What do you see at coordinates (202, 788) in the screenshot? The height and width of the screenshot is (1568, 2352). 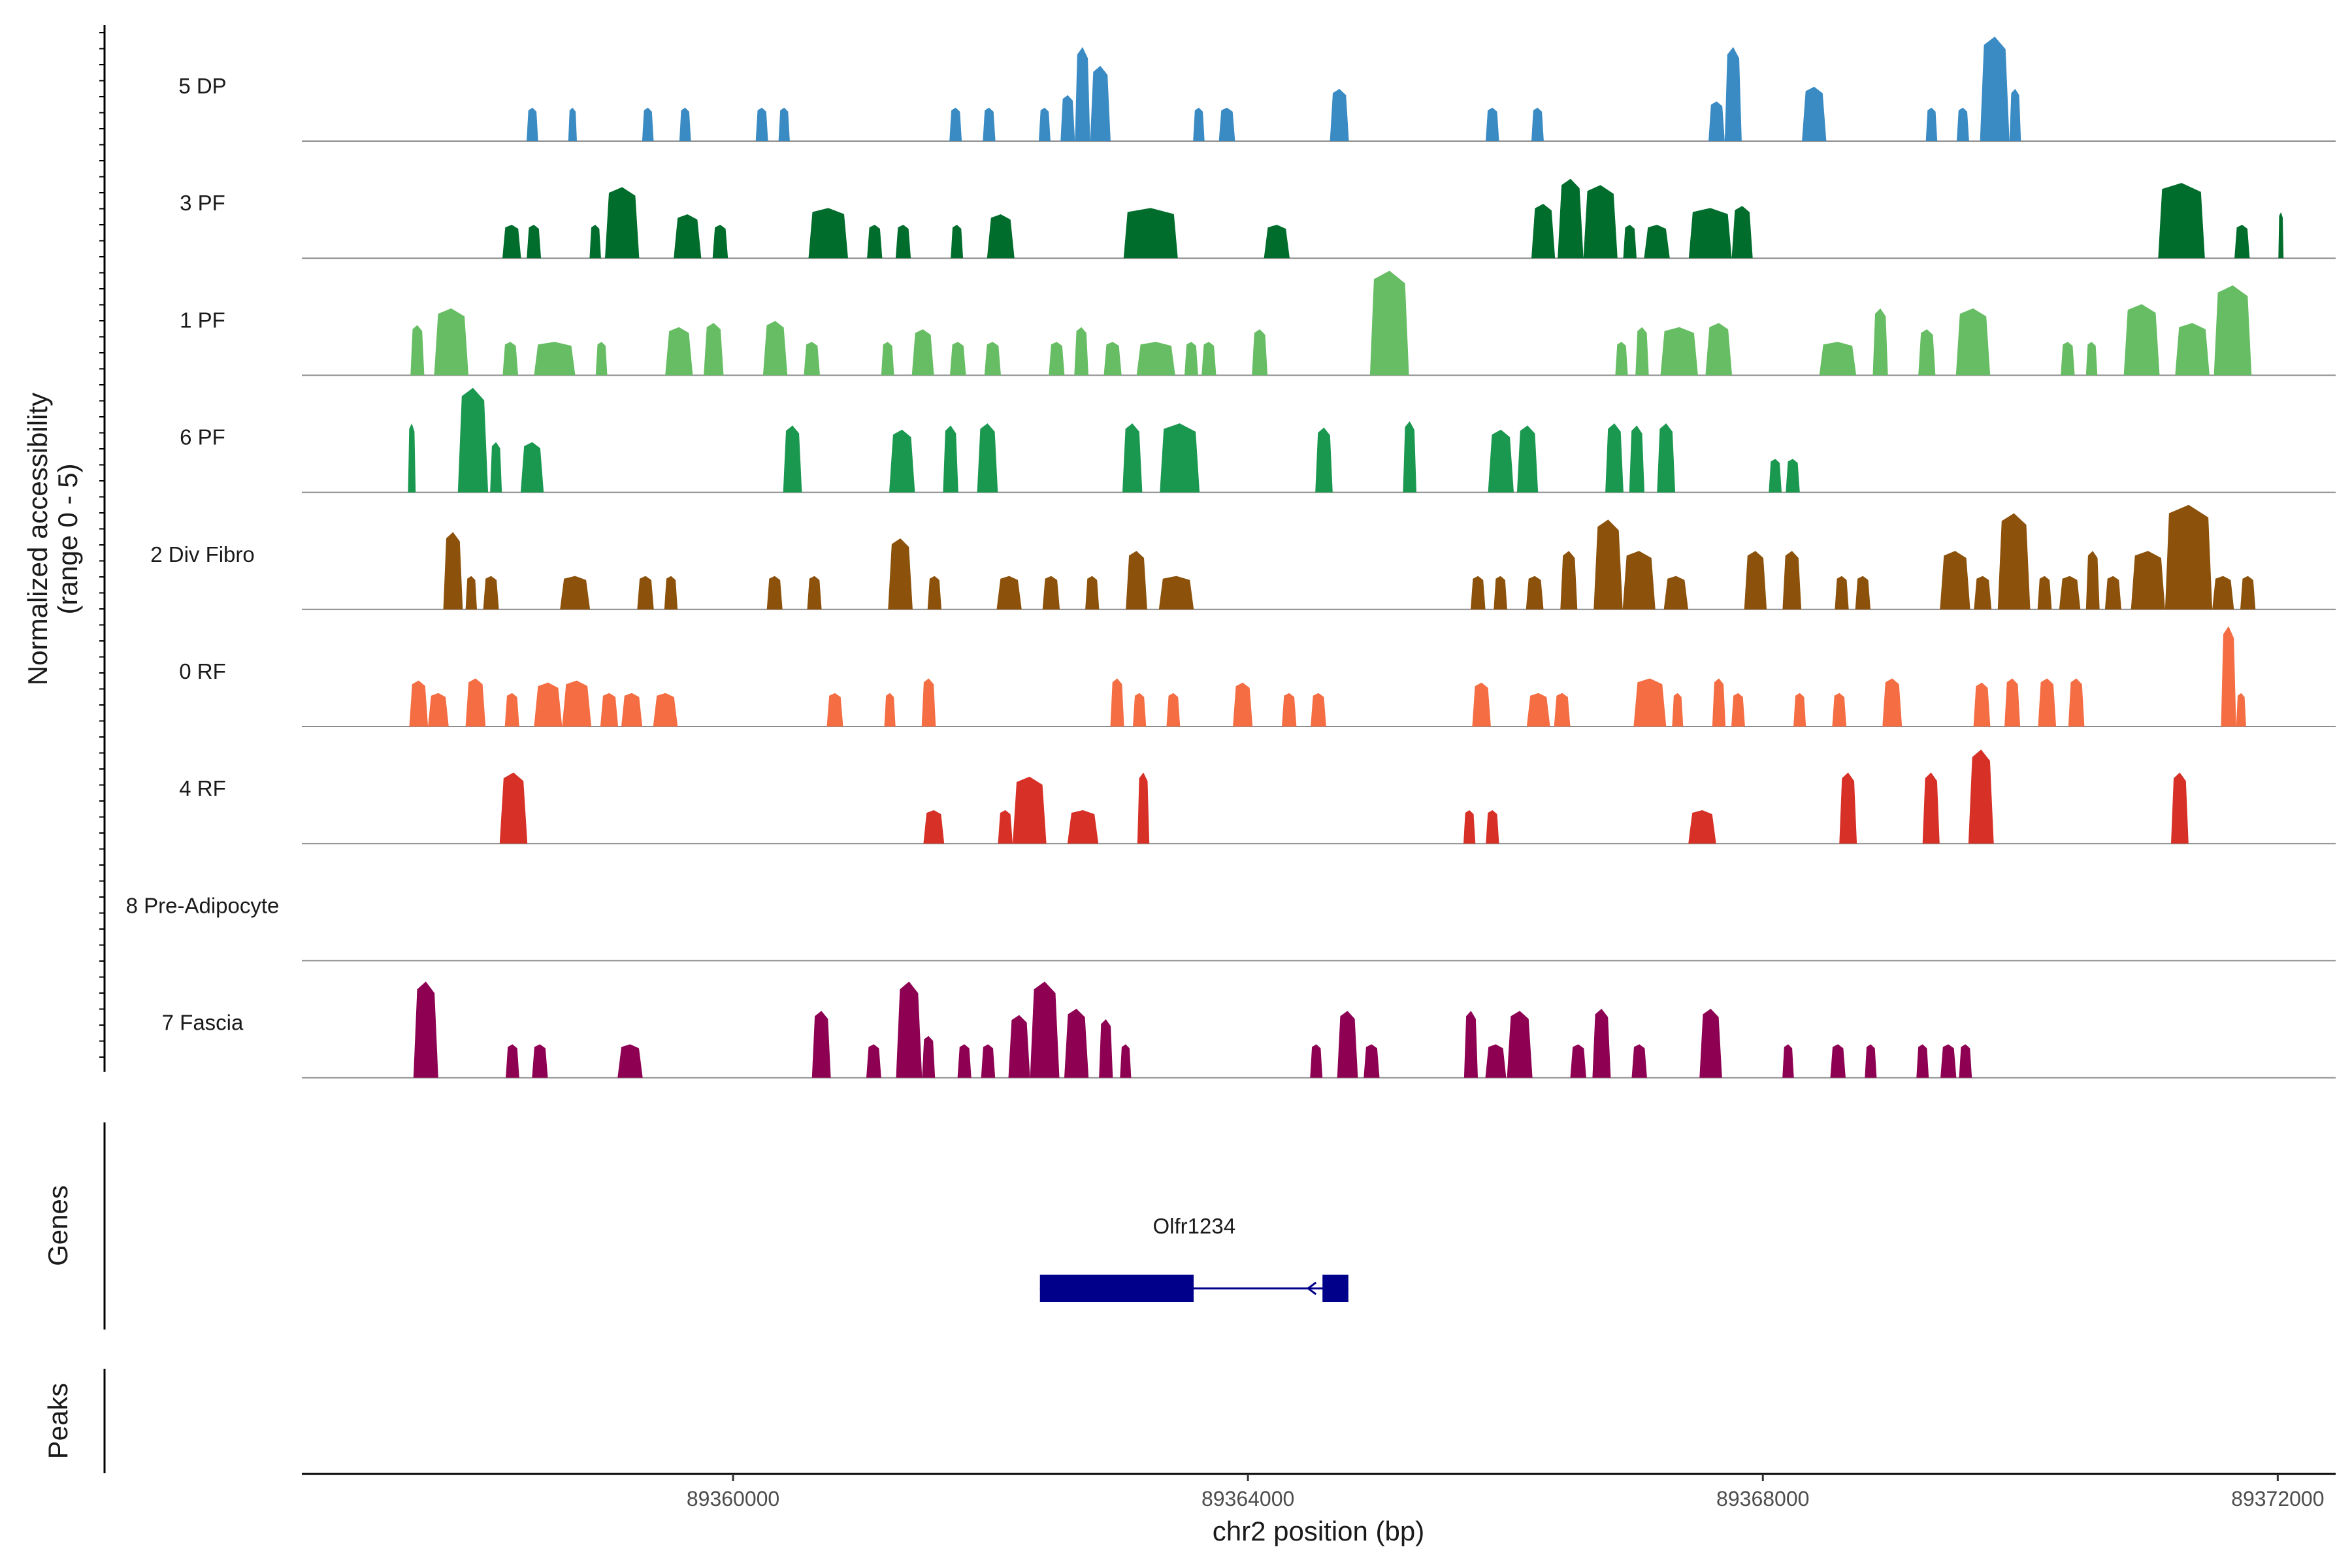 I see `track-label: 4 RF` at bounding box center [202, 788].